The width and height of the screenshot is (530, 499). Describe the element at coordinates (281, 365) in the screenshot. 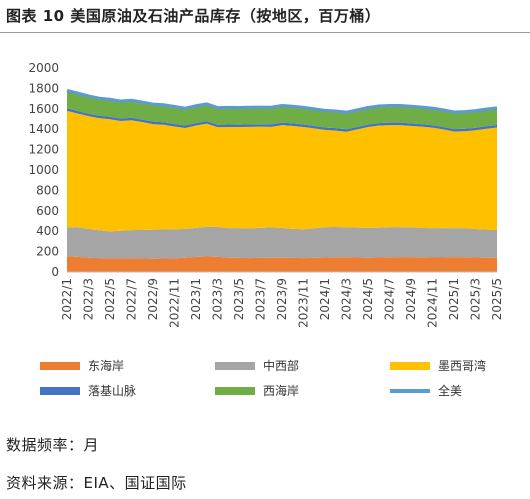

I see `legend-label: 中西部` at that location.